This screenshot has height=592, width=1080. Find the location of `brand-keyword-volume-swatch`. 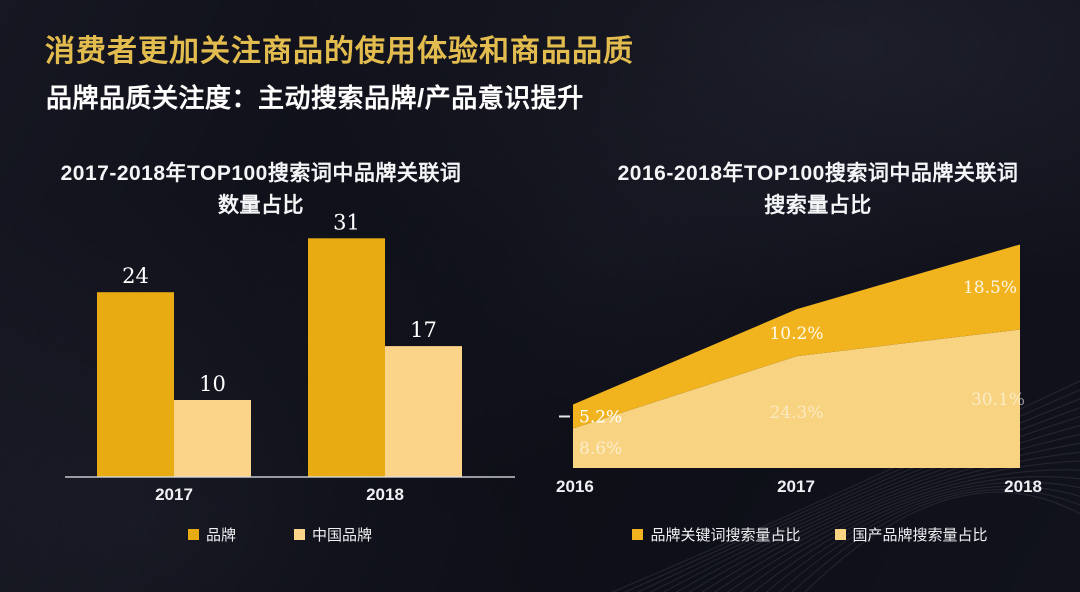

brand-keyword-volume-swatch is located at coordinates (638, 534).